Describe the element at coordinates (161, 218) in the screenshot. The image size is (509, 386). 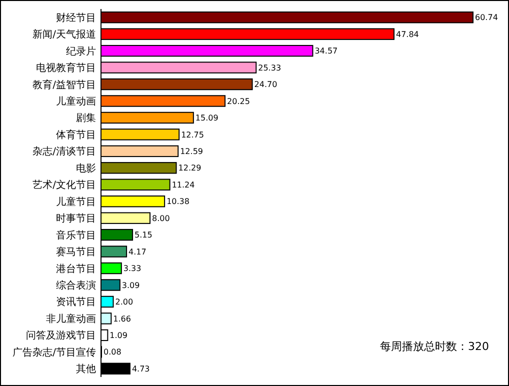
I see `data-label: 8.00` at that location.